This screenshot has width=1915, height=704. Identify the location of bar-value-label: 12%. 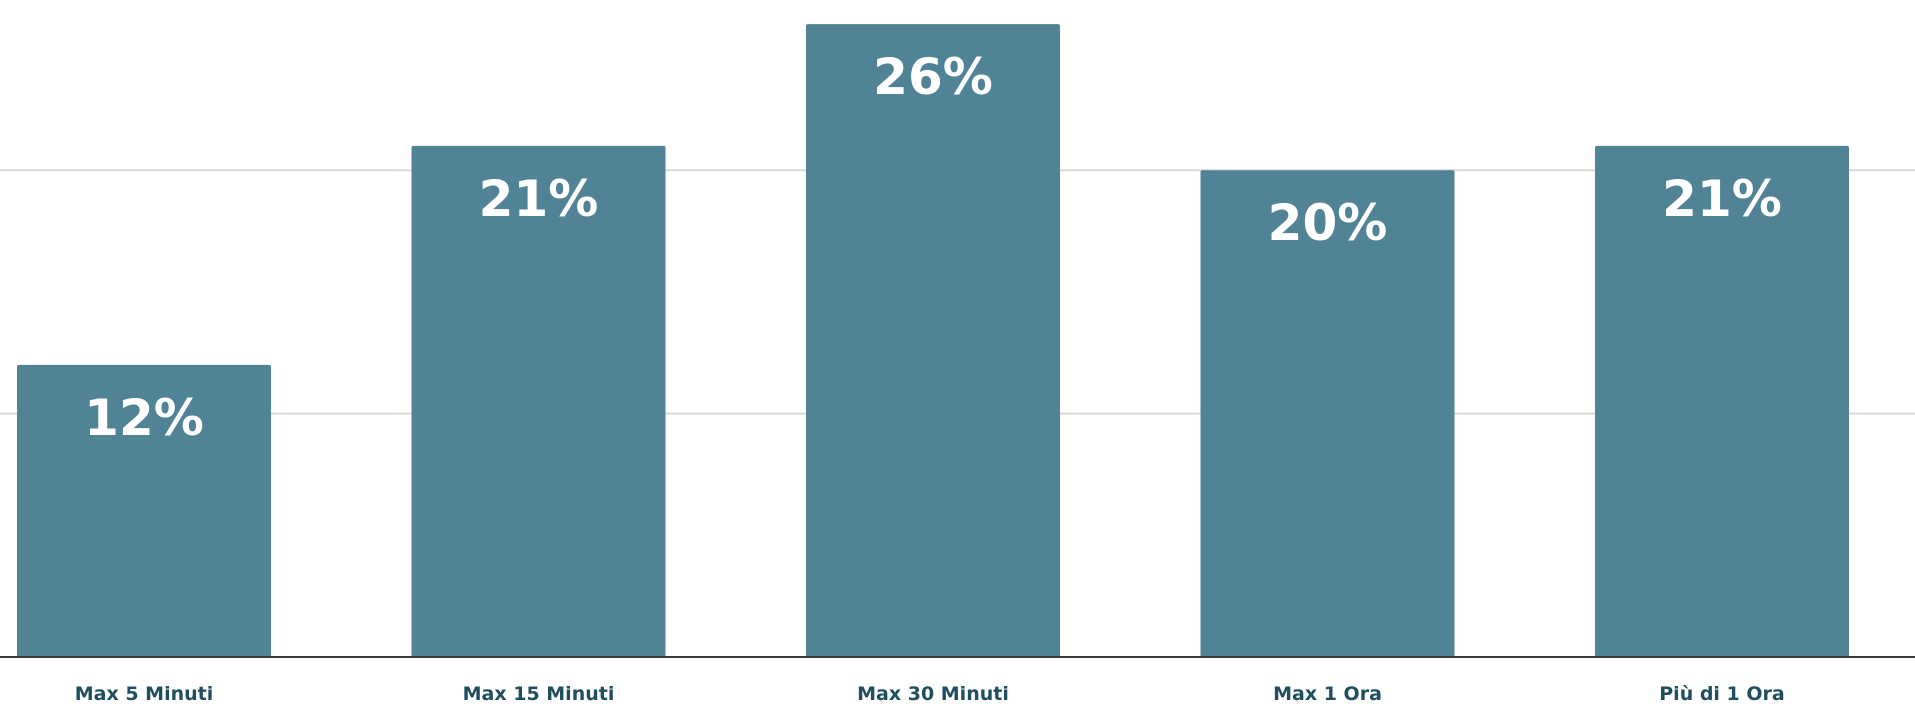
(144, 418).